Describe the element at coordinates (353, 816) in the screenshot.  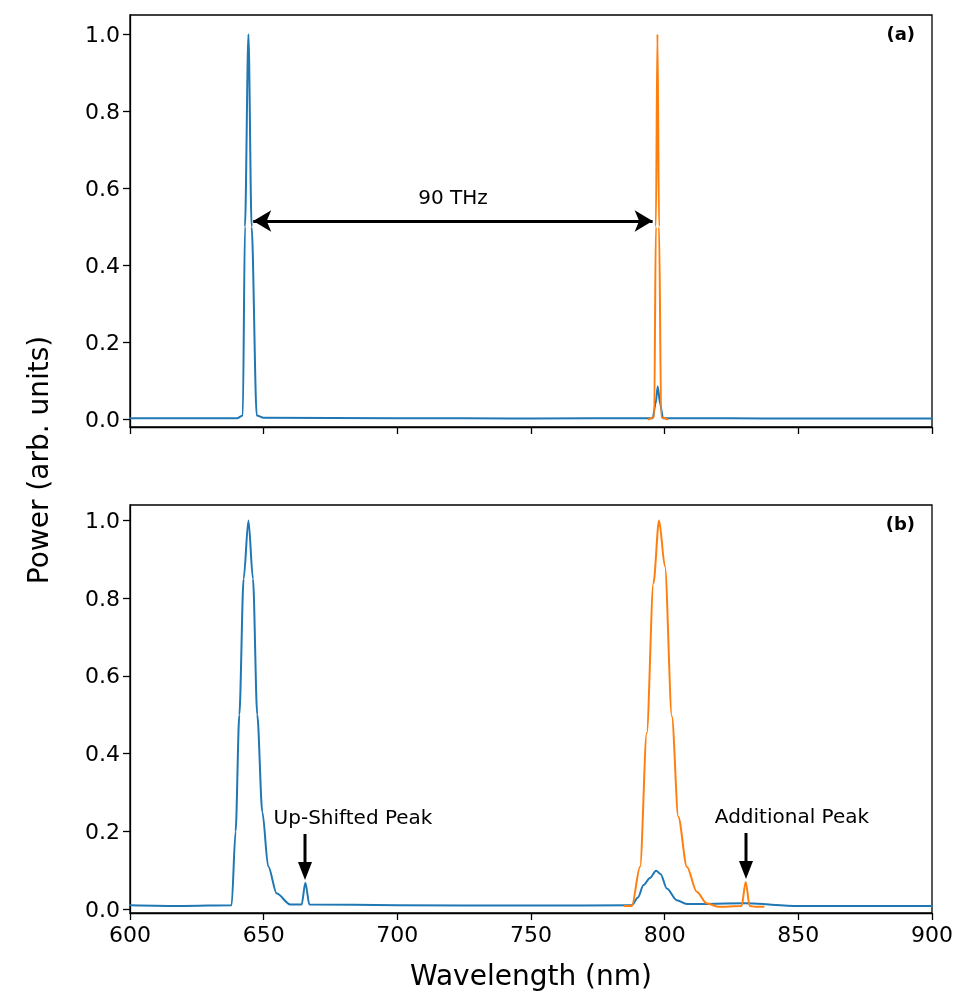
I see `annotation: Up-Shifted Peak` at that location.